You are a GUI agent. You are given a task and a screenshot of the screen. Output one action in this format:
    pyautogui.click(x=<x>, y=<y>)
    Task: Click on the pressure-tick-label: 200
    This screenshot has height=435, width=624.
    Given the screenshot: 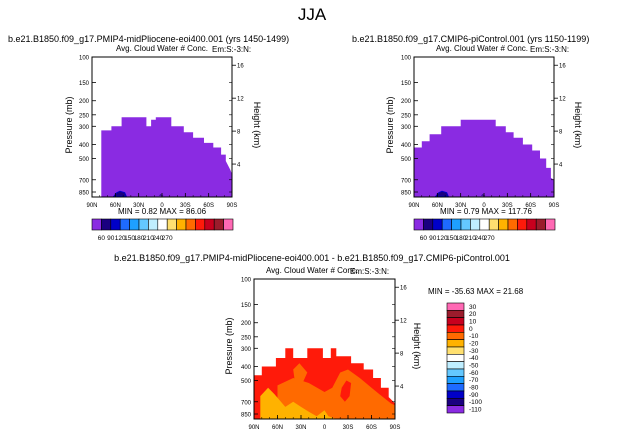 What is the action you would take?
    pyautogui.click(x=84, y=102)
    